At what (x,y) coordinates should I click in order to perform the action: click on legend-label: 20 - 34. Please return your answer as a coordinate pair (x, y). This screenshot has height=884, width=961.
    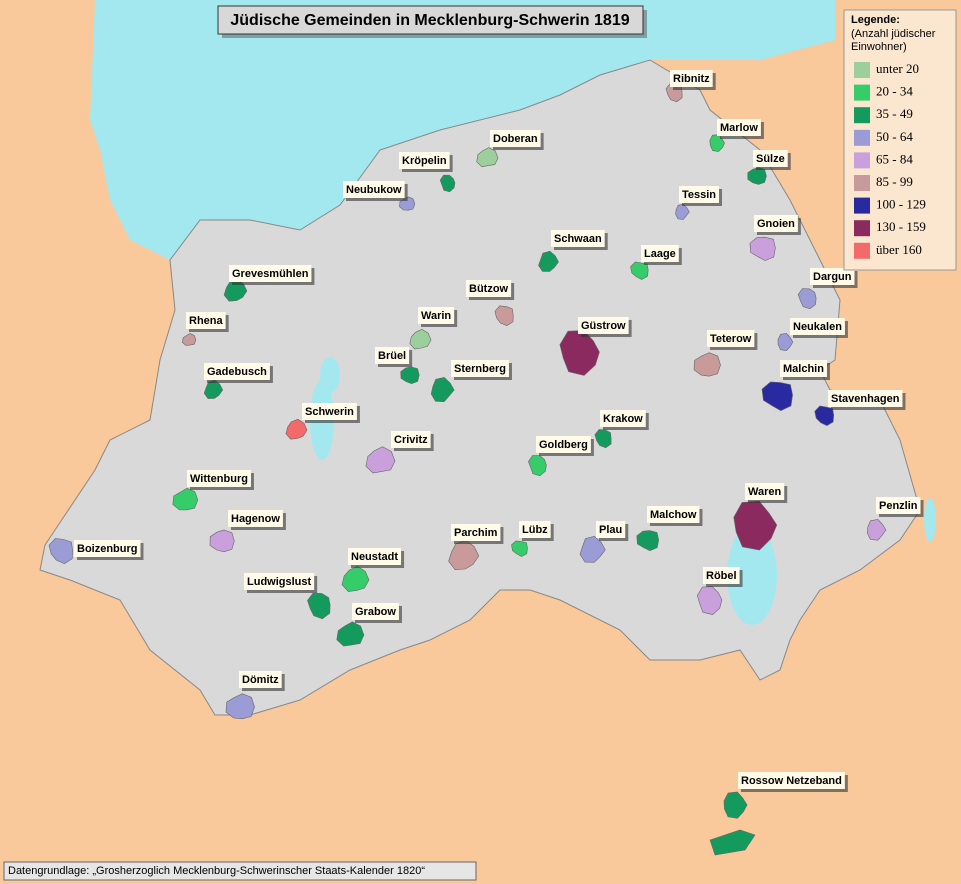
    Looking at the image, I should click on (894, 91).